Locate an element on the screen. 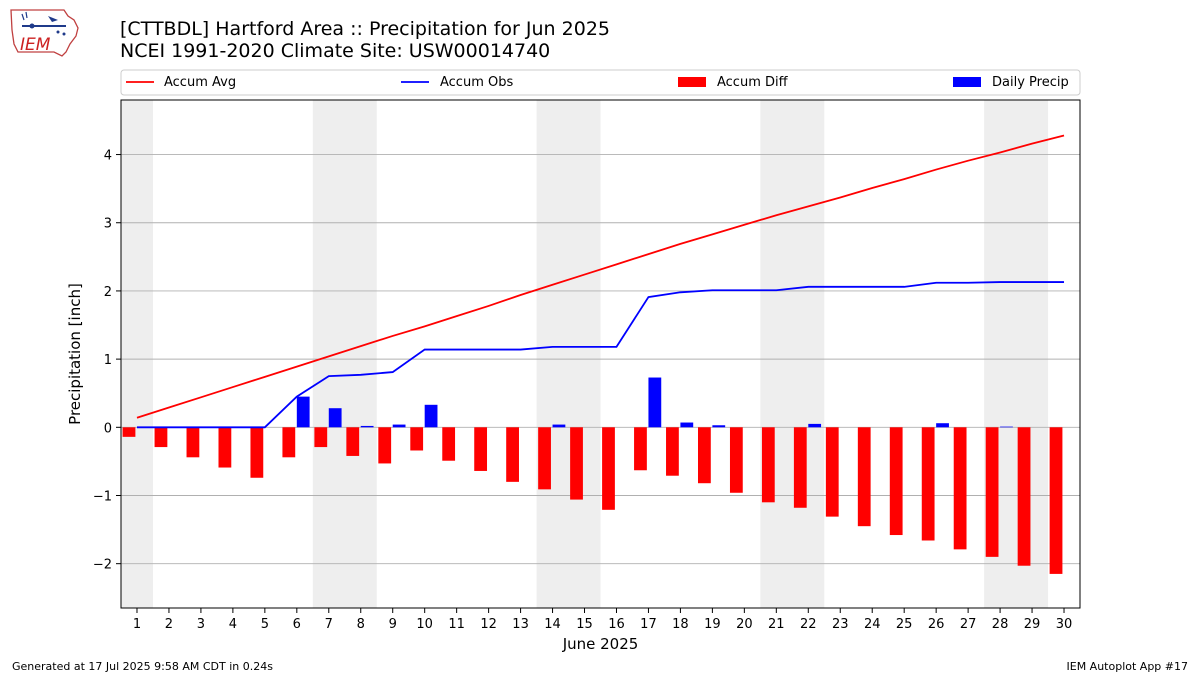 The width and height of the screenshot is (1200, 675). x-tick-label: 10 is located at coordinates (424, 624).